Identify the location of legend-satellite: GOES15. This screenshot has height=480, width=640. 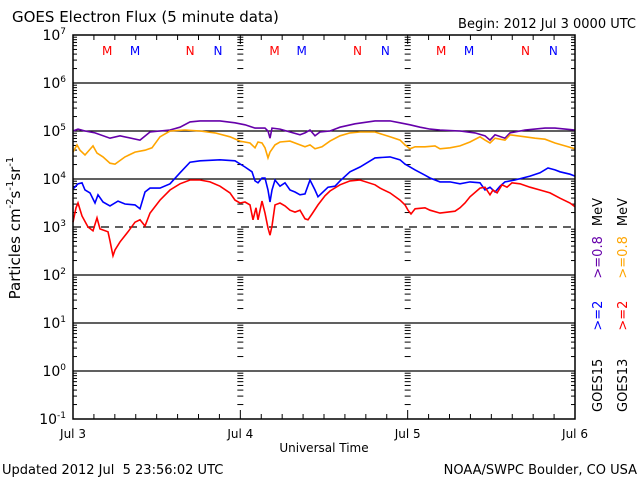
(598, 385).